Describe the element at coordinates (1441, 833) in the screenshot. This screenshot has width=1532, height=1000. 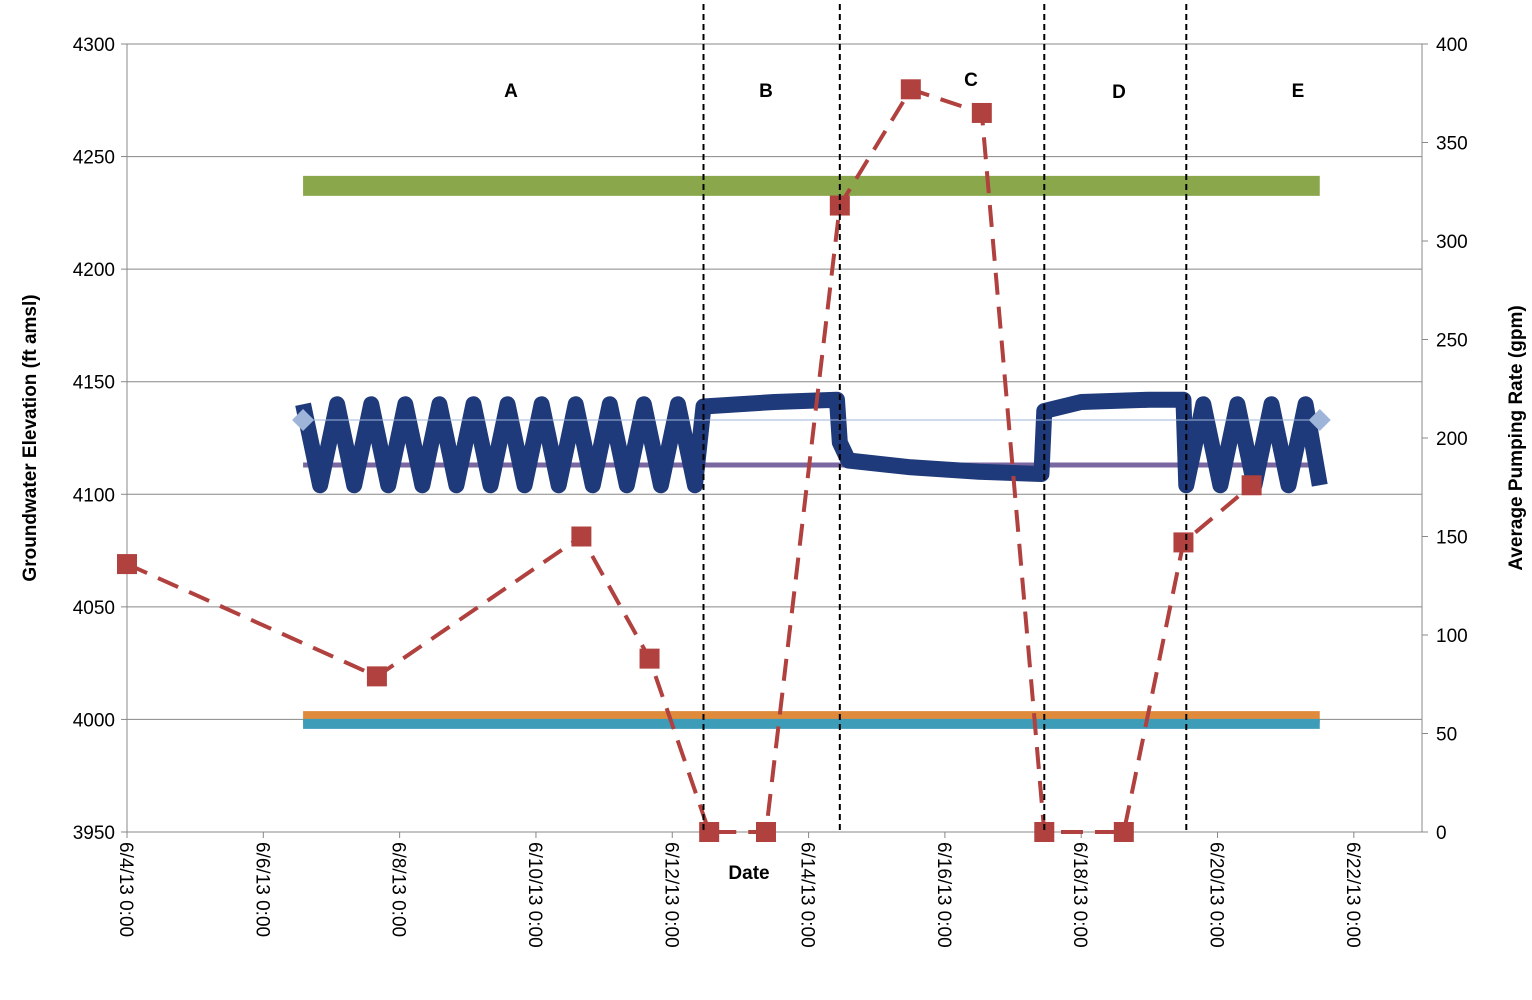
I see `y2-tick-label: 0` at that location.